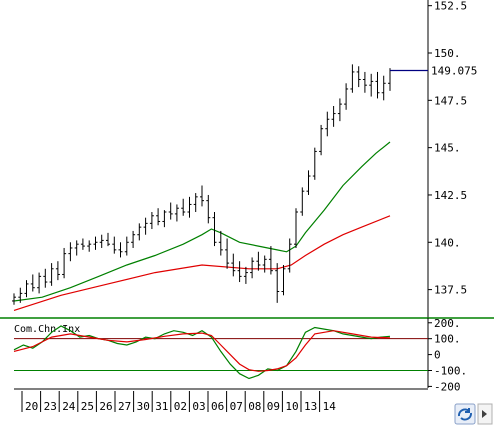  Describe the element at coordinates (437, 355) in the screenshot. I see `indicator-tick-label: 0` at that location.